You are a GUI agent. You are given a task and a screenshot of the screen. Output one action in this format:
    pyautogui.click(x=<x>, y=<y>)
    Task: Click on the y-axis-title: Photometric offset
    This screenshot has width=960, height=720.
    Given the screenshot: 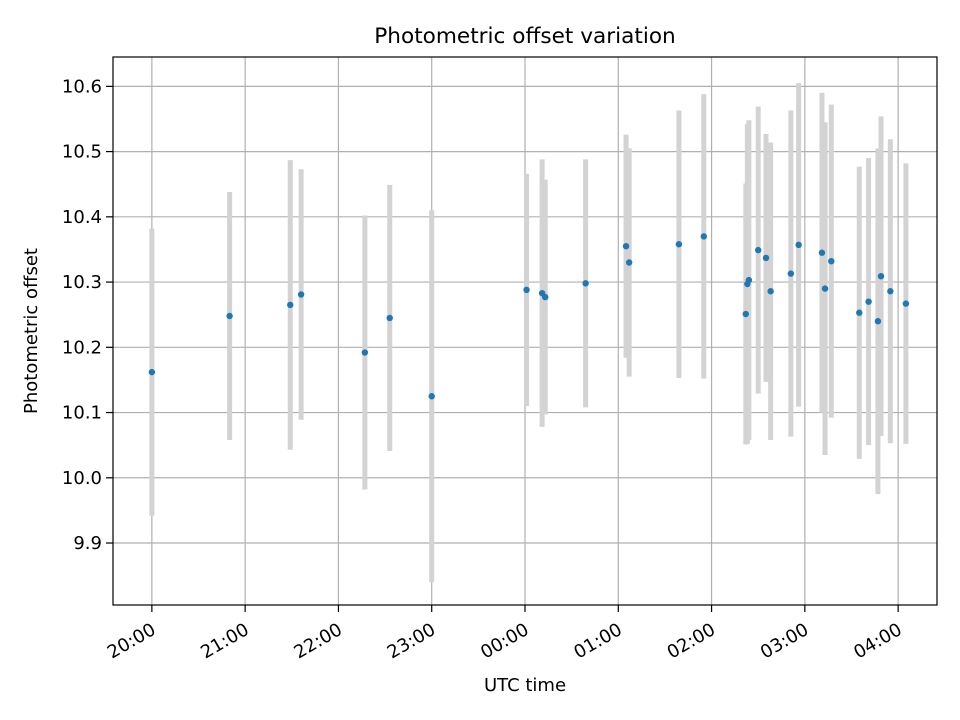 What is the action you would take?
    pyautogui.click(x=31, y=331)
    